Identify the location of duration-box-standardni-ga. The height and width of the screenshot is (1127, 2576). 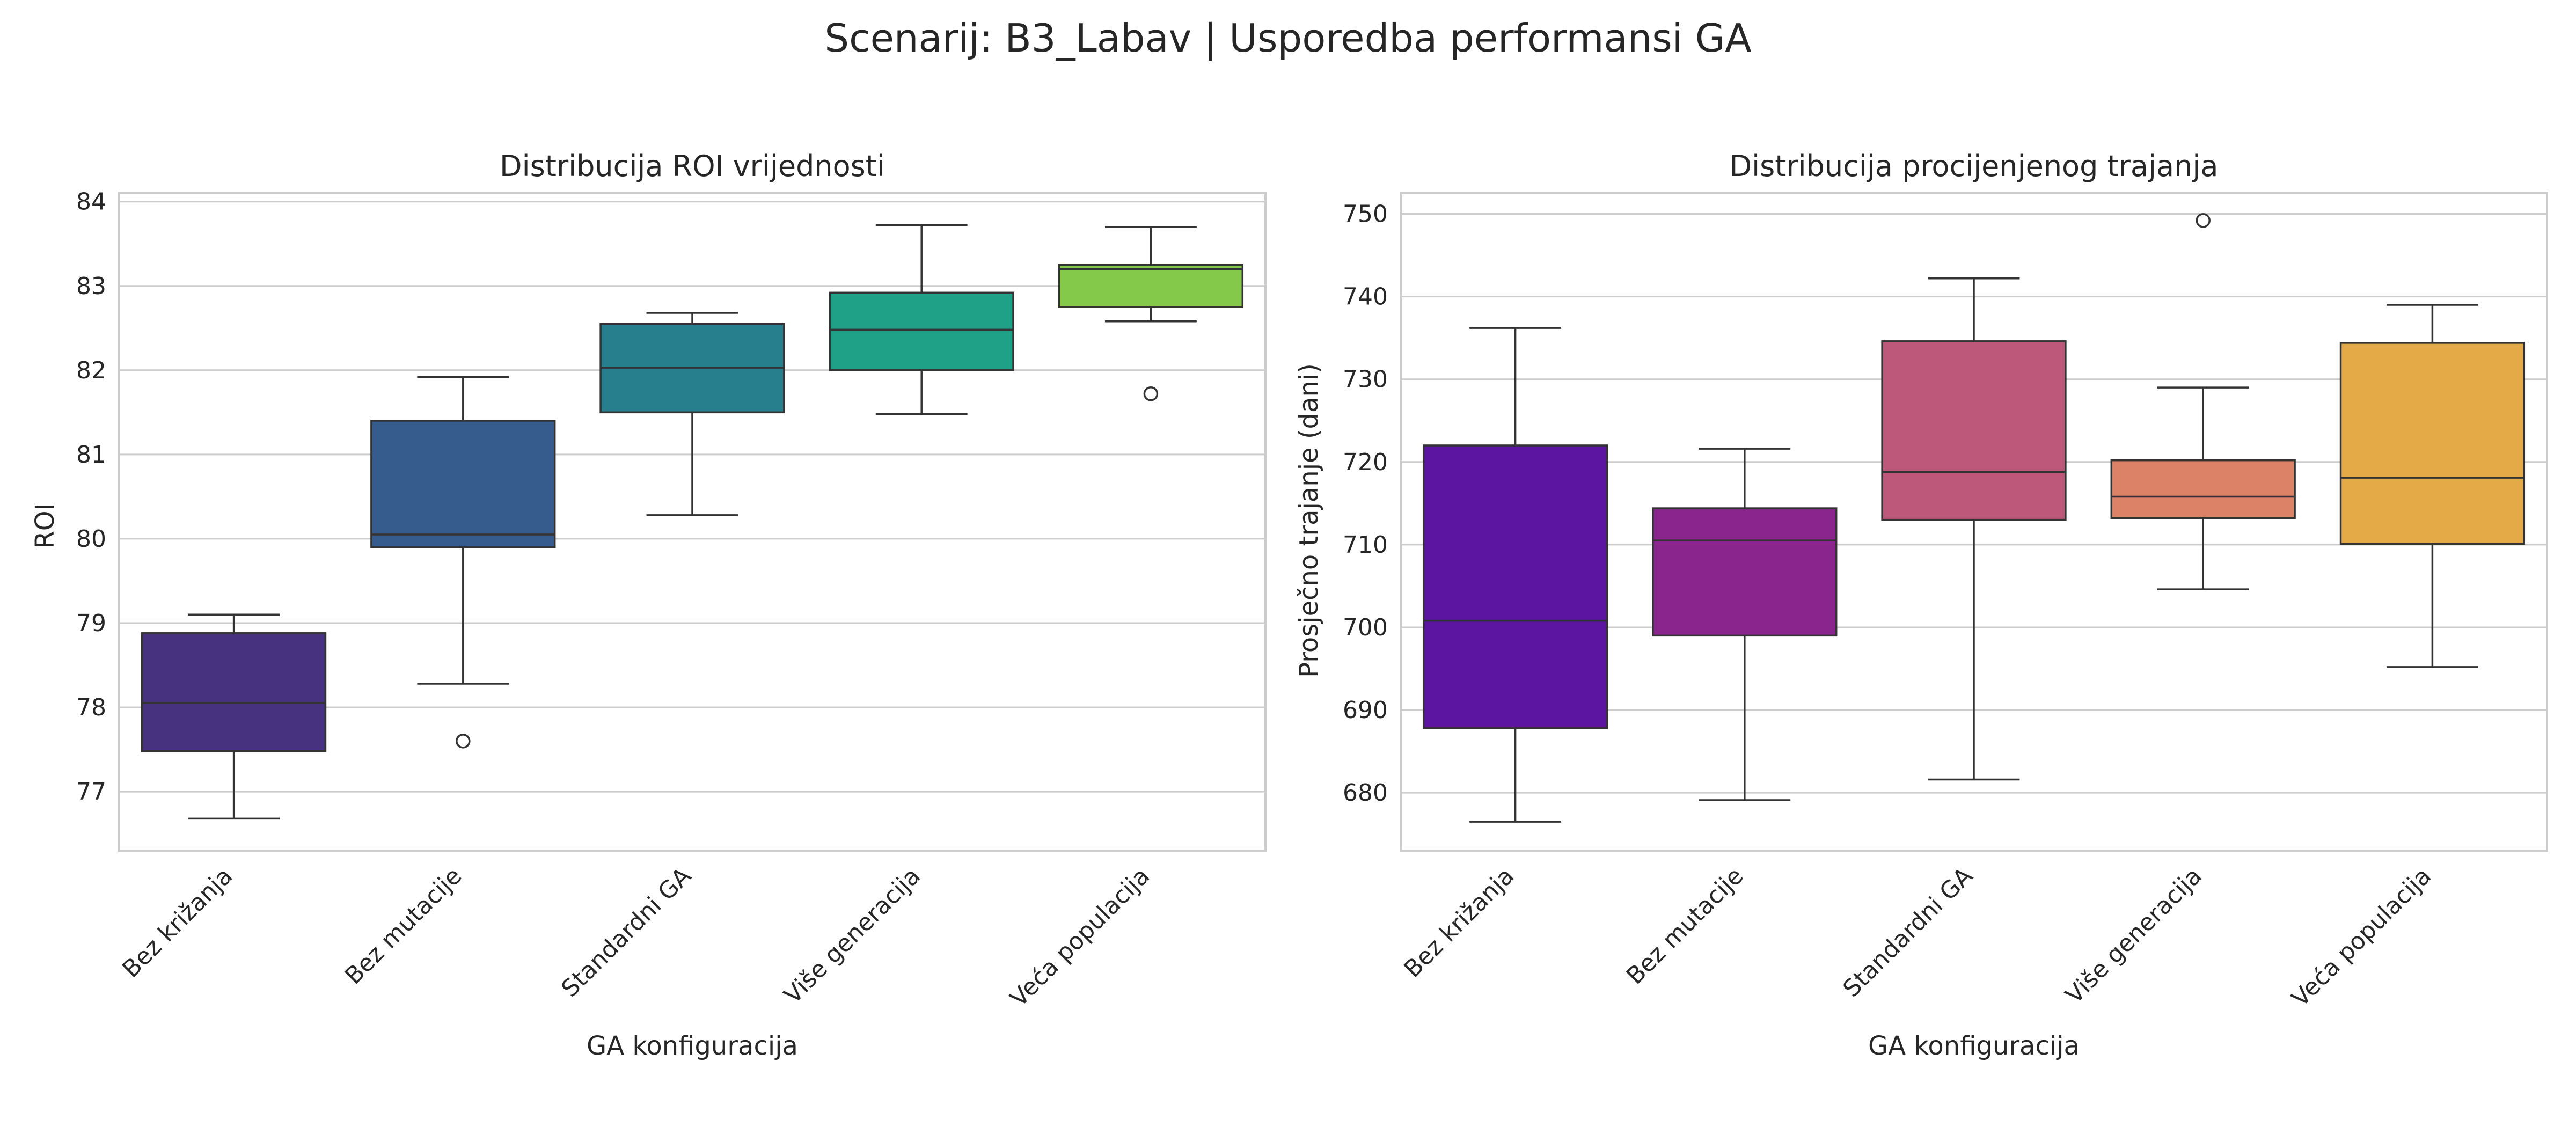
(1974, 529).